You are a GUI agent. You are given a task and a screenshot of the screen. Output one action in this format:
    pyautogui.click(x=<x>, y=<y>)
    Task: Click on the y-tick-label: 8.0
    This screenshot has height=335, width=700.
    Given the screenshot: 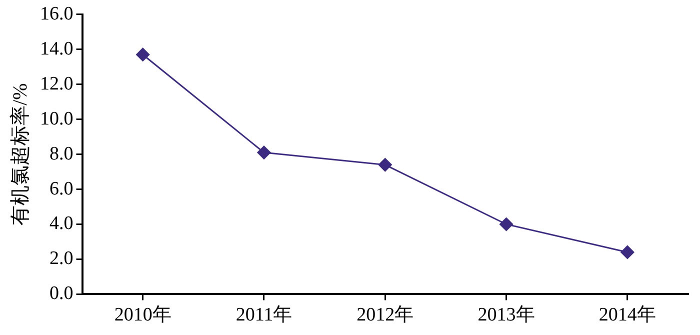 What is the action you would take?
    pyautogui.click(x=62, y=153)
    